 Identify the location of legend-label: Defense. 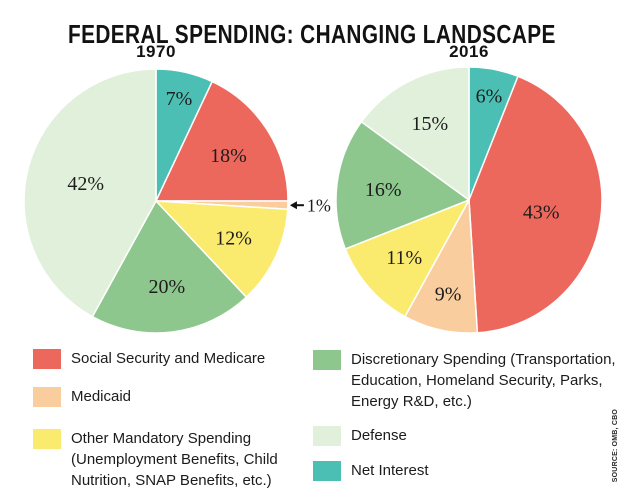
(379, 435).